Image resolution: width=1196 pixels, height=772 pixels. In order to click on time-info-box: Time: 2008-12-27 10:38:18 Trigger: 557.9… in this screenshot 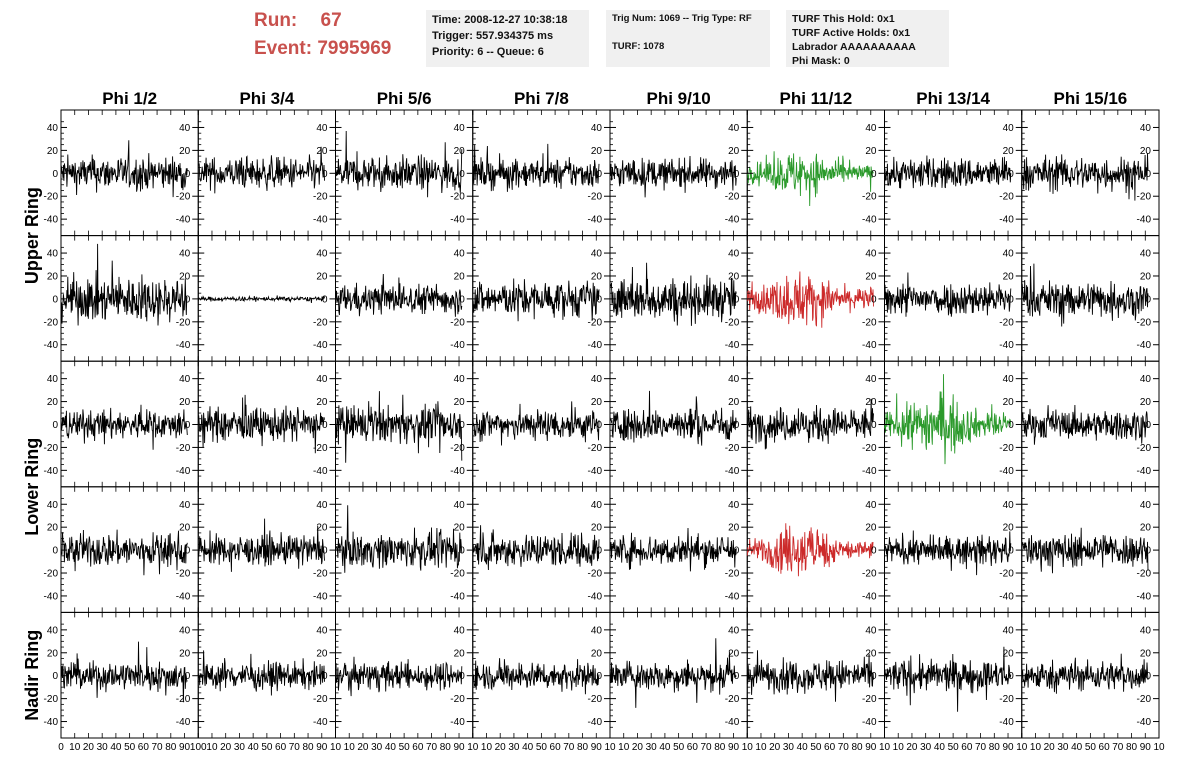, I will do `click(507, 38)`.